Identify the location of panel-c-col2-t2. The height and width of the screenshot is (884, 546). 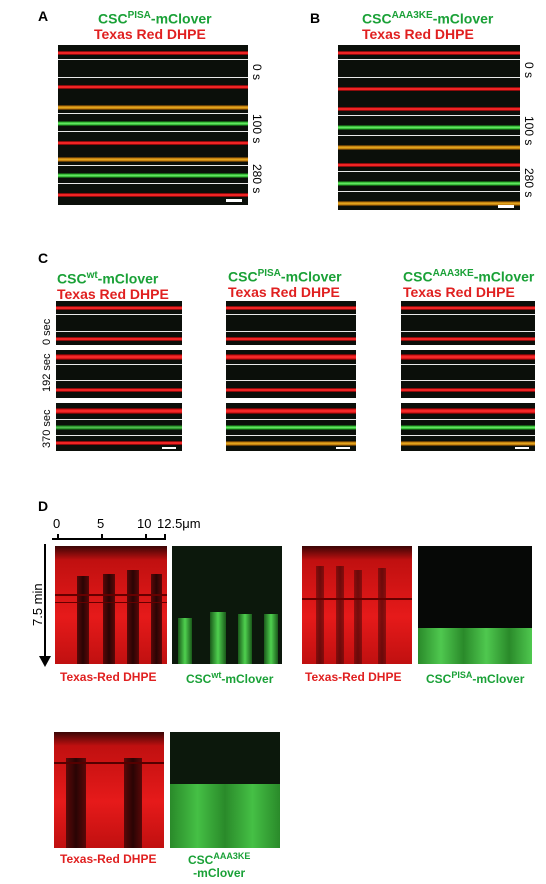
(291, 427).